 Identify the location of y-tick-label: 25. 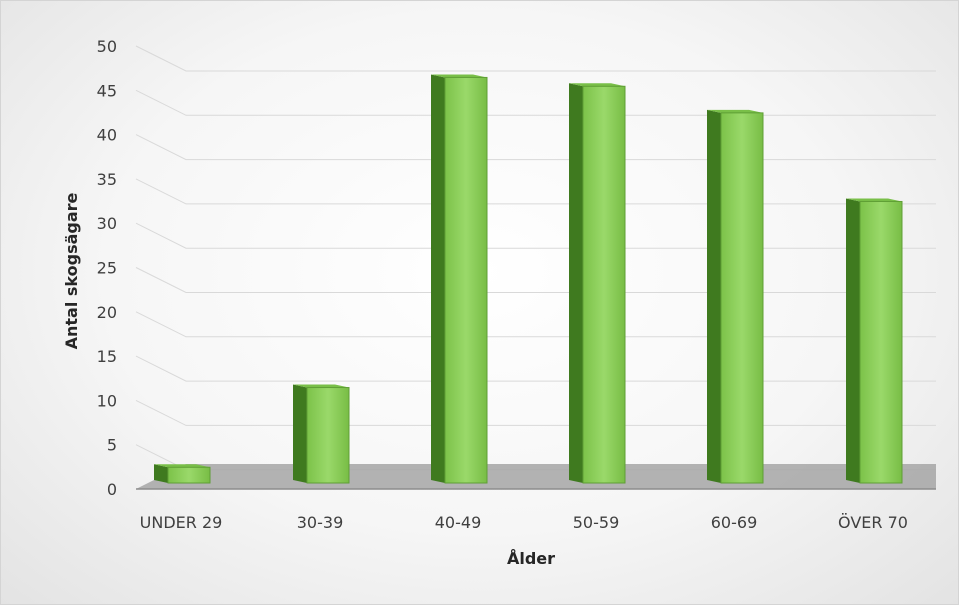
(107, 268).